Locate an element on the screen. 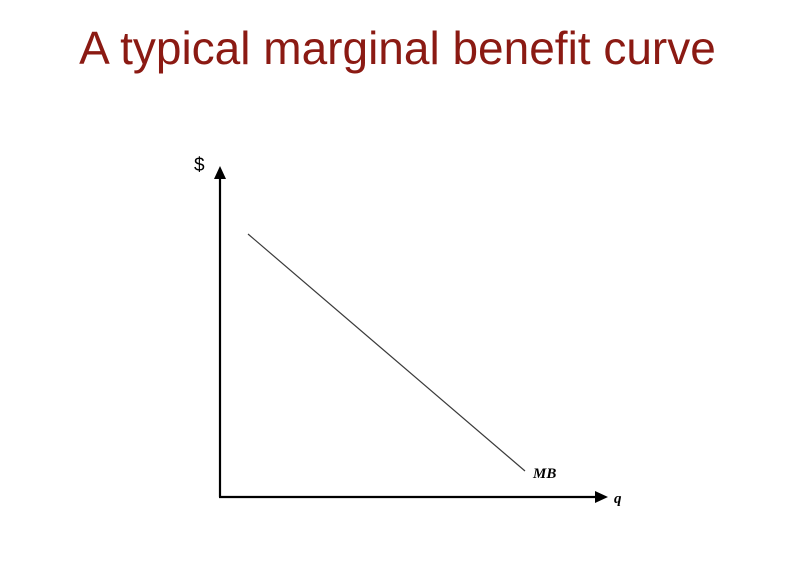  mb-curve-label: MB is located at coordinates (544, 474).